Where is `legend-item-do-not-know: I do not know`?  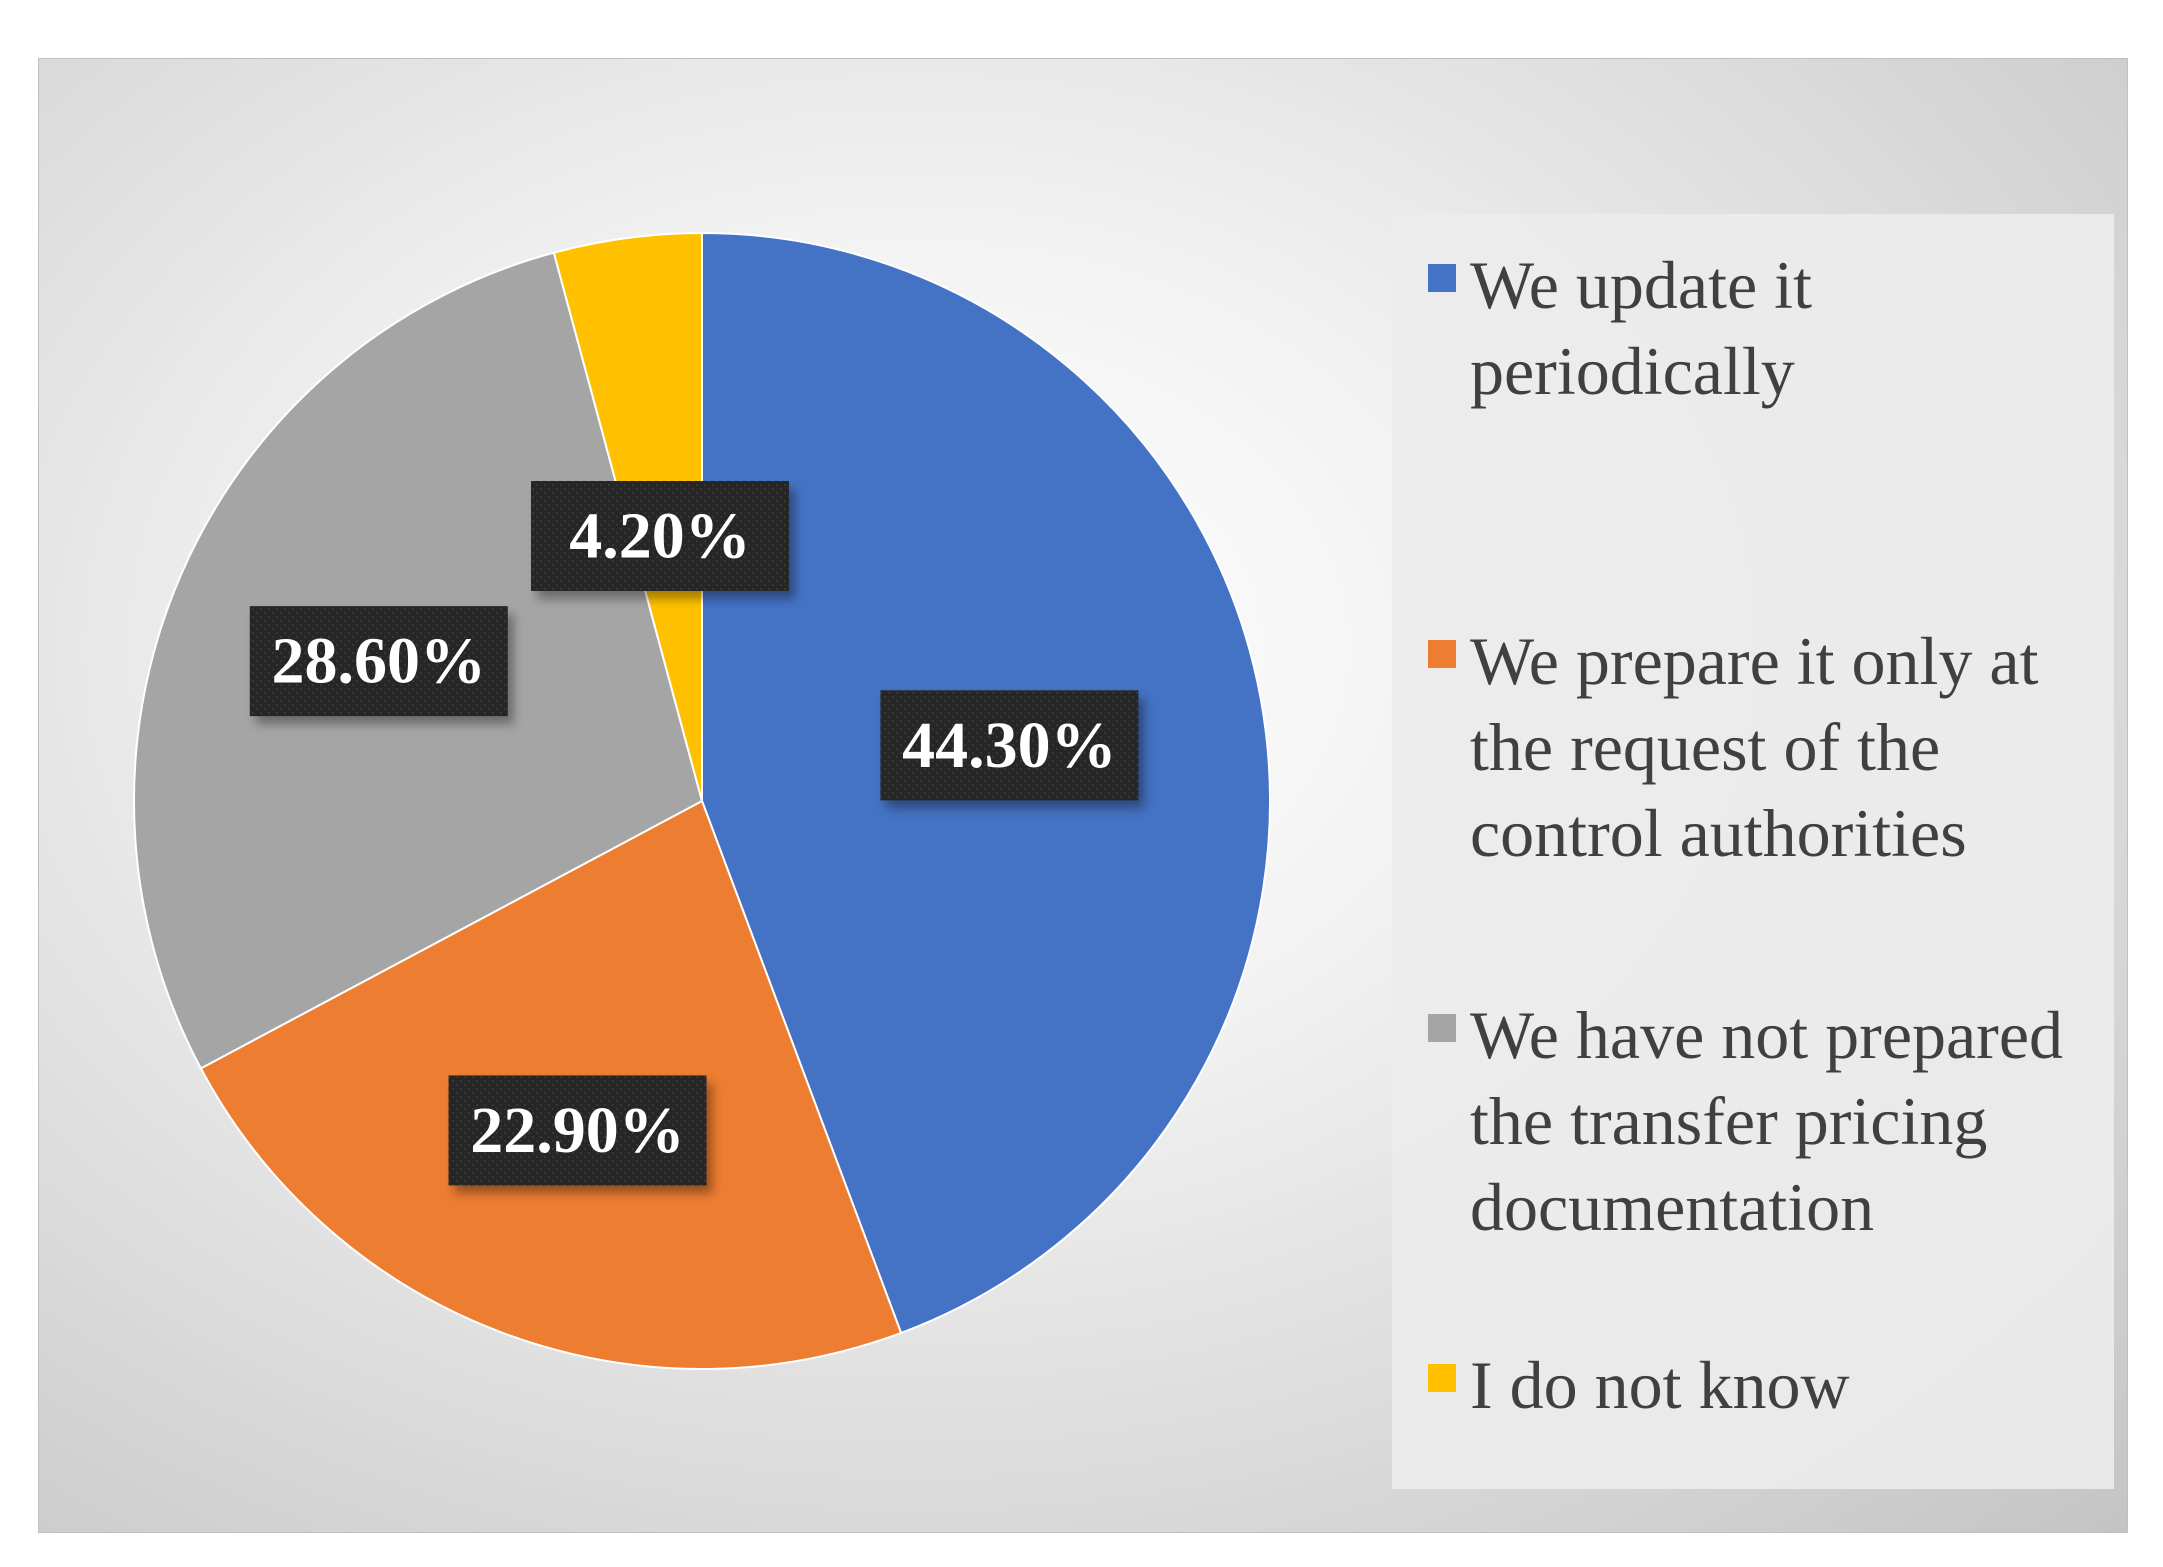
legend-item-do-not-know: I do not know is located at coordinates (1759, 1385).